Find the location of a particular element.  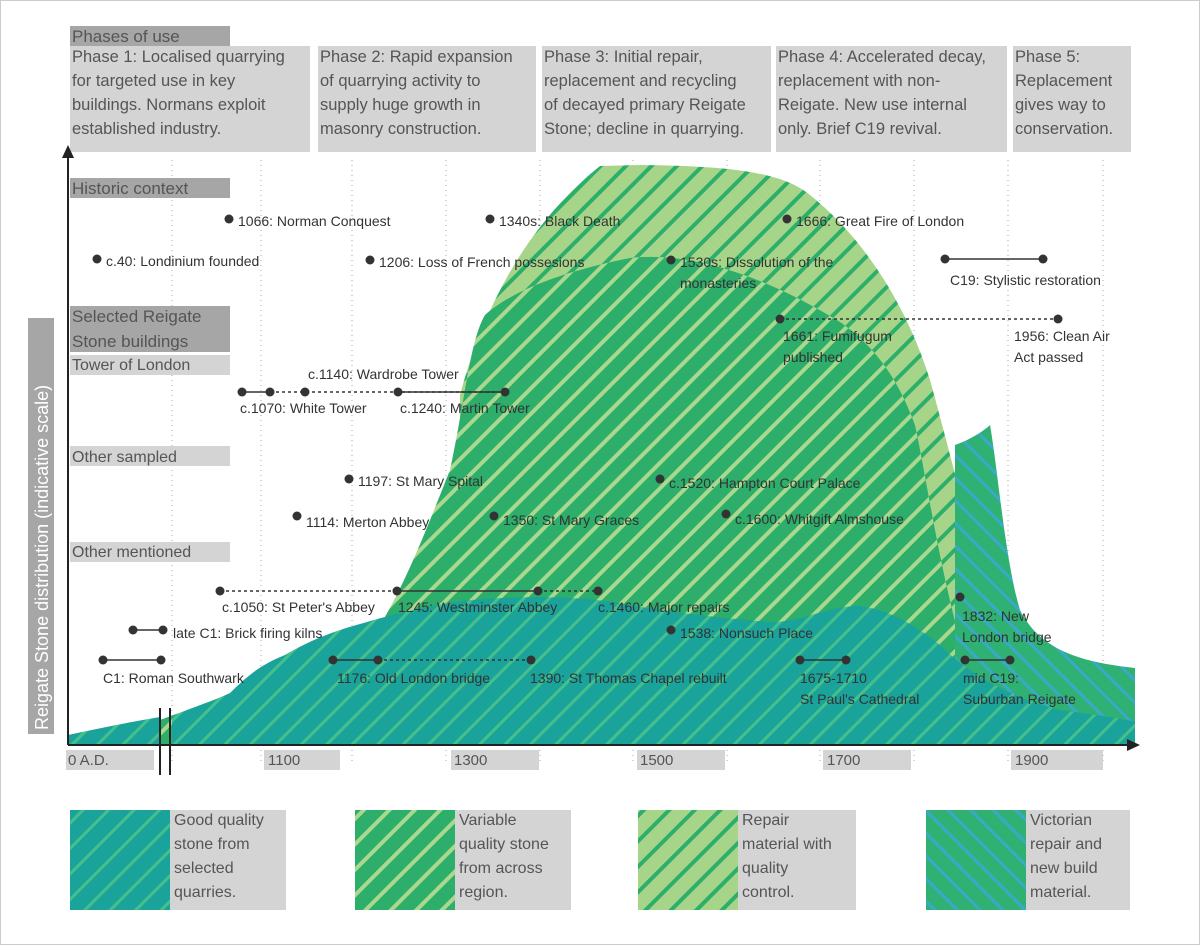

event-st-thomas-chapel: 1390: St Thomas Chapel rebuilt is located at coordinates (628, 678).